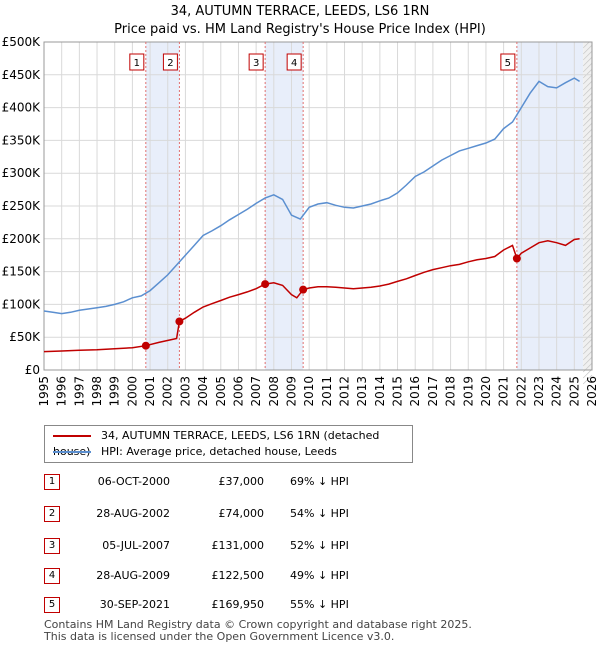  I want to click on sale-number-badge: 4, so click(52, 576).